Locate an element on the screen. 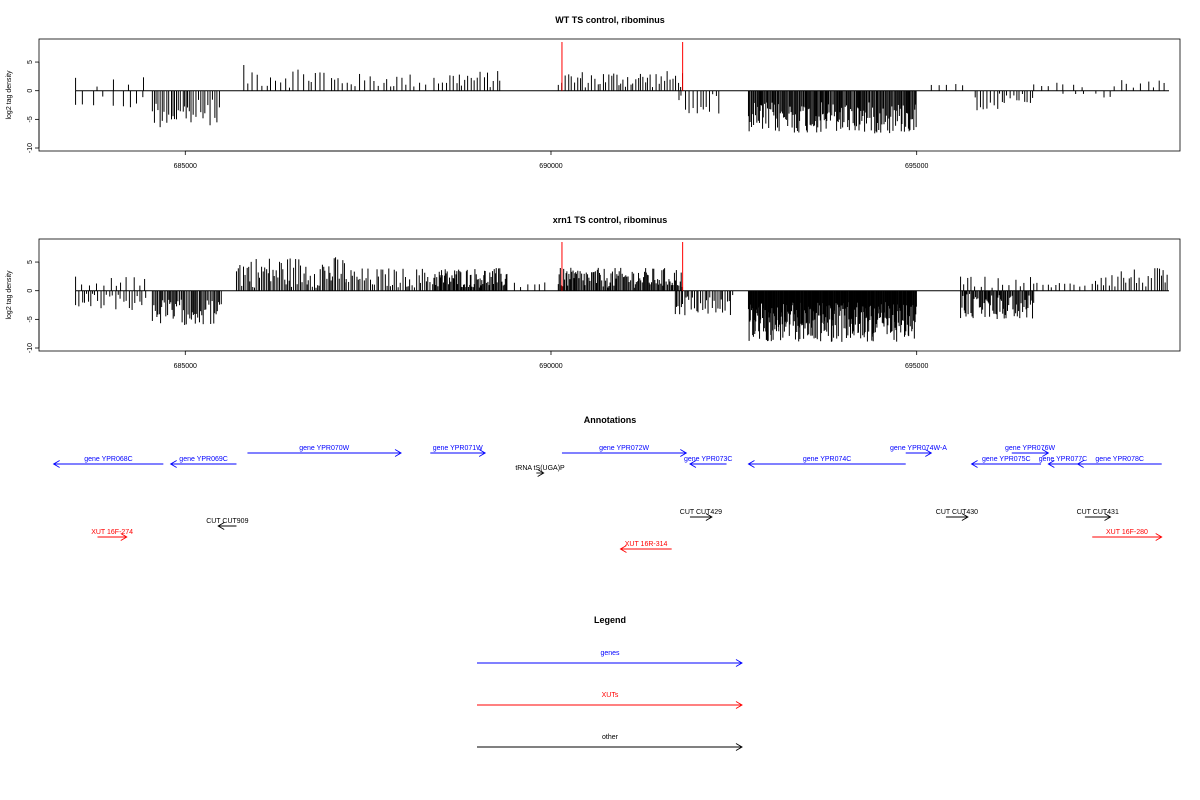  xrn1-y-tick-label: 0 is located at coordinates (30, 291).